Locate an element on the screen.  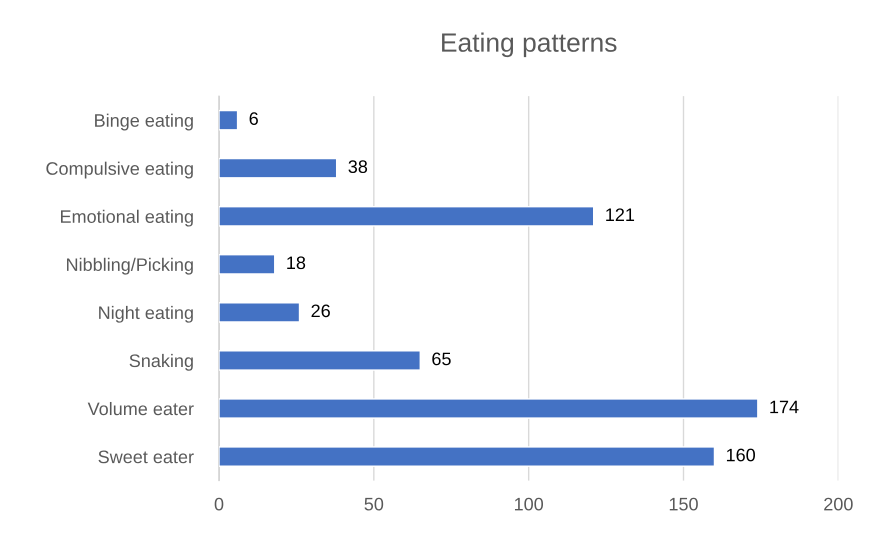
x-tick-label: 200 is located at coordinates (838, 504).